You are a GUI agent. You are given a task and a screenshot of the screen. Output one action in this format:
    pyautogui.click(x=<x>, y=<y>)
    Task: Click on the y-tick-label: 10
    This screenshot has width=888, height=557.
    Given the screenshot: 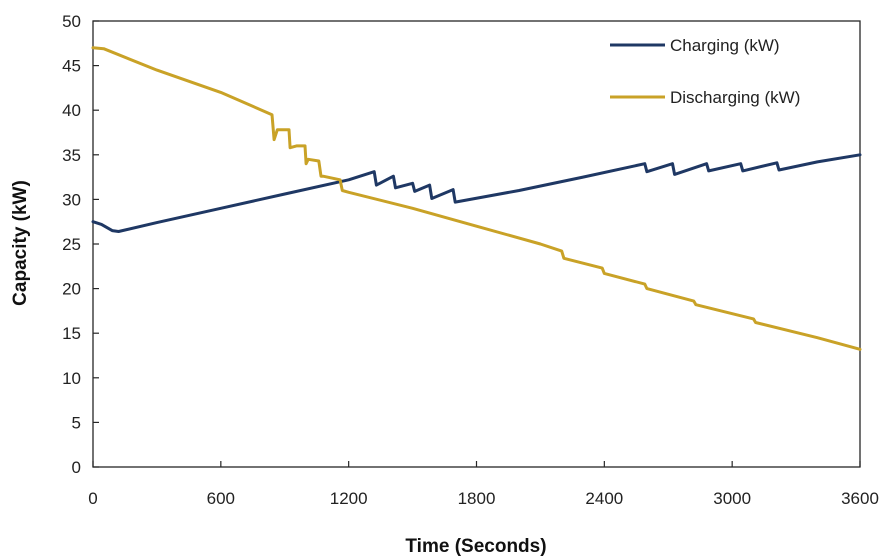 What is the action you would take?
    pyautogui.click(x=71, y=378)
    